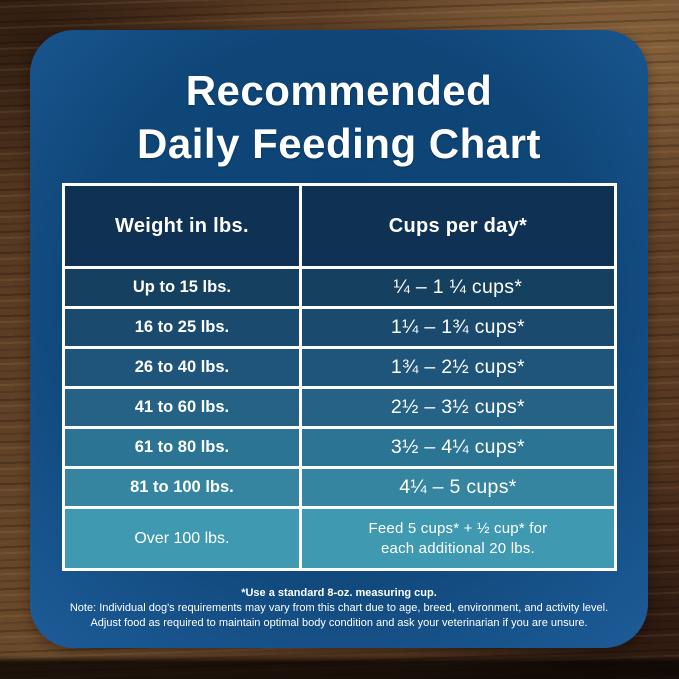  Describe the element at coordinates (182, 327) in the screenshot. I see `weight-cell: 16 to 25 lbs.` at that location.